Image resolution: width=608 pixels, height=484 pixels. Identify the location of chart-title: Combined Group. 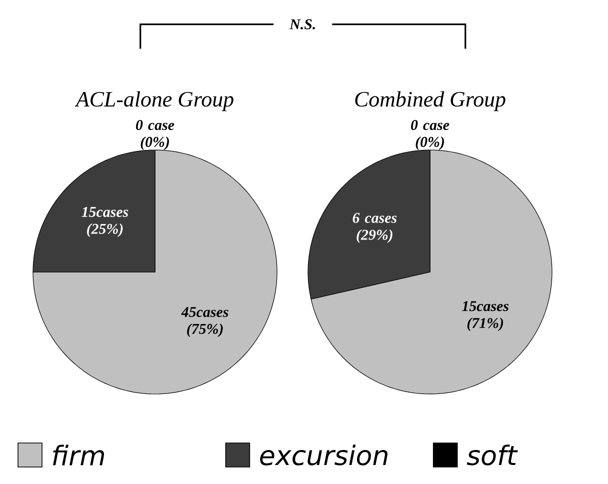
(430, 101).